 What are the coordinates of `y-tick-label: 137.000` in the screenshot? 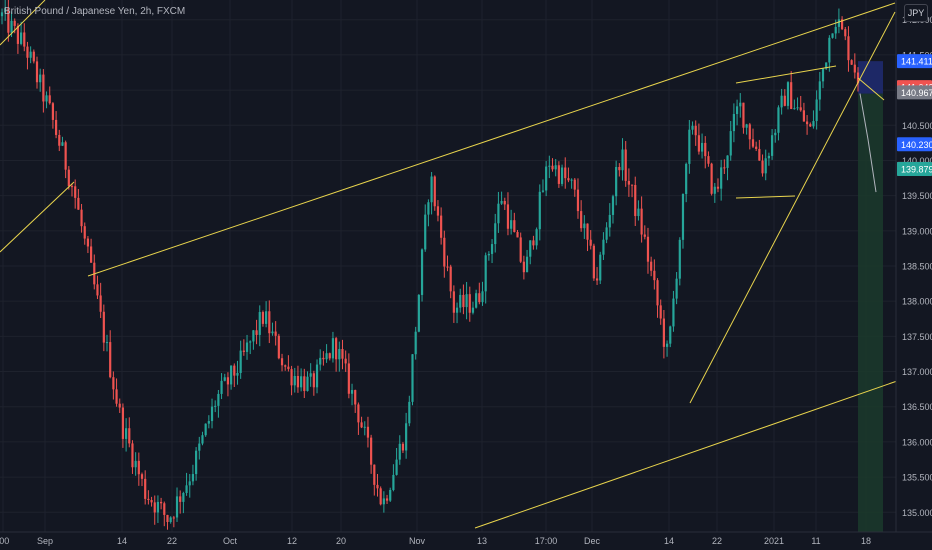 It's located at (917, 372).